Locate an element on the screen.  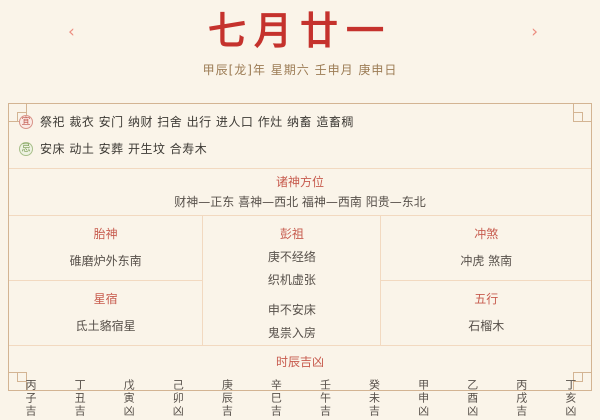
chongsha-value: 冲虎 煞南 is located at coordinates (486, 261).